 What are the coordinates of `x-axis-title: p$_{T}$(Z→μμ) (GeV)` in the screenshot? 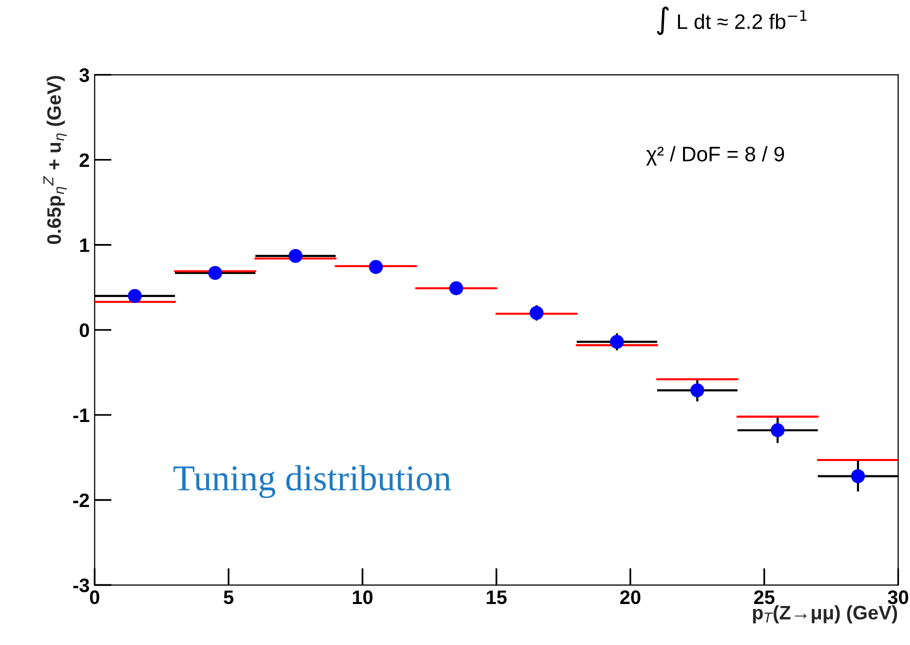 It's located at (825, 614).